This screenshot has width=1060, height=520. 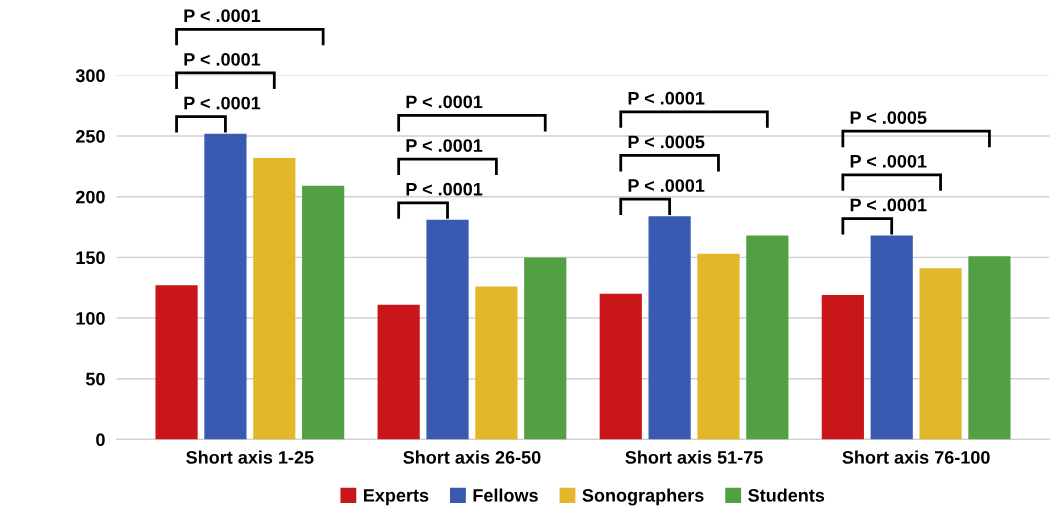 What do you see at coordinates (396, 497) in the screenshot?
I see `legend-label: Experts` at bounding box center [396, 497].